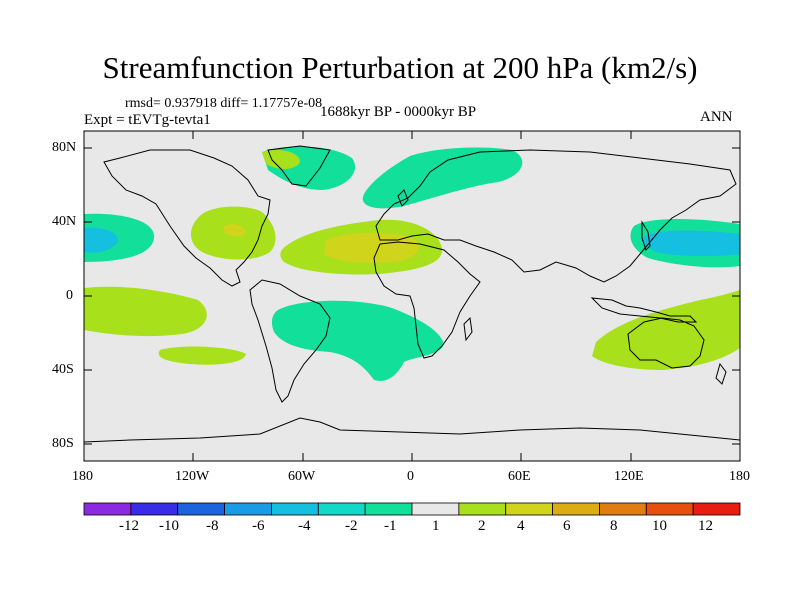 Image resolution: width=800 pixels, height=600 pixels. Describe the element at coordinates (716, 117) in the screenshot. I see `season-label: ANN` at that location.